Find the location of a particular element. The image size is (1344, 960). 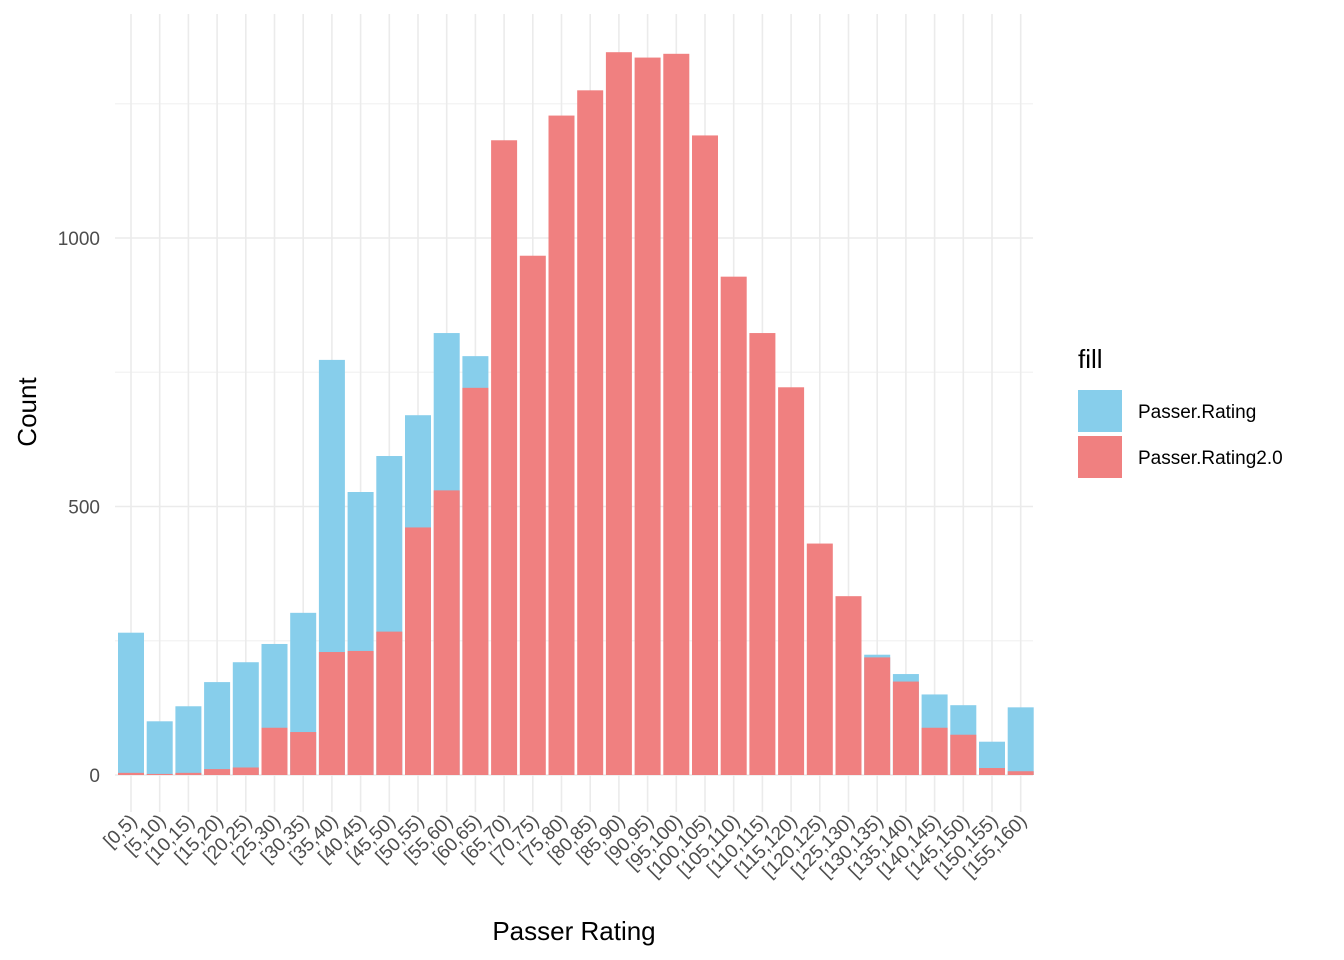

y-tick-label: 0 is located at coordinates (94, 776).